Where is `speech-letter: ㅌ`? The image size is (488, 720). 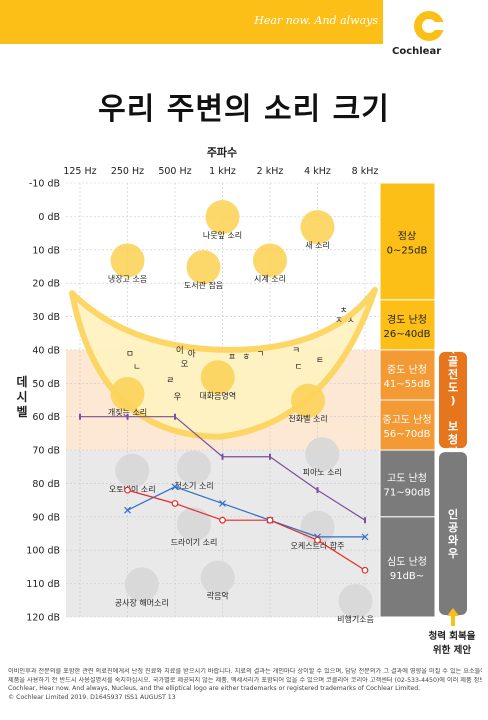
speech-letter: ㅌ is located at coordinates (320, 361).